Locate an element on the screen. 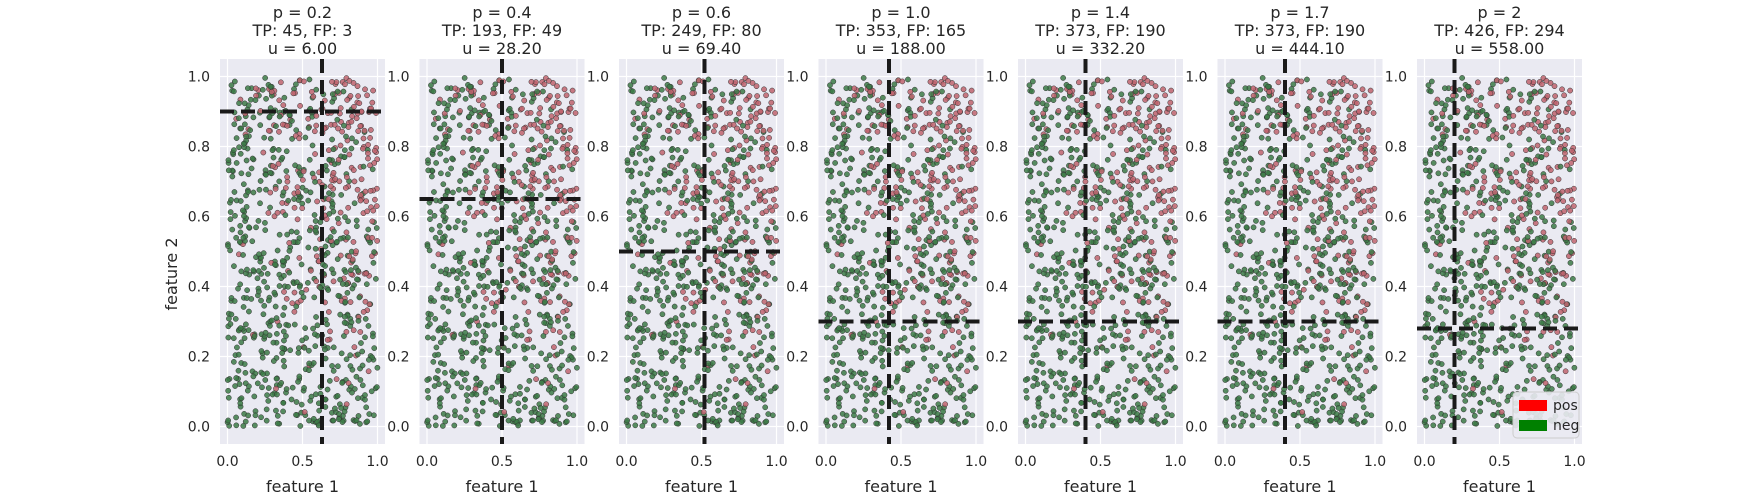  y-tick-label: 0.0 is located at coordinates (398, 428).